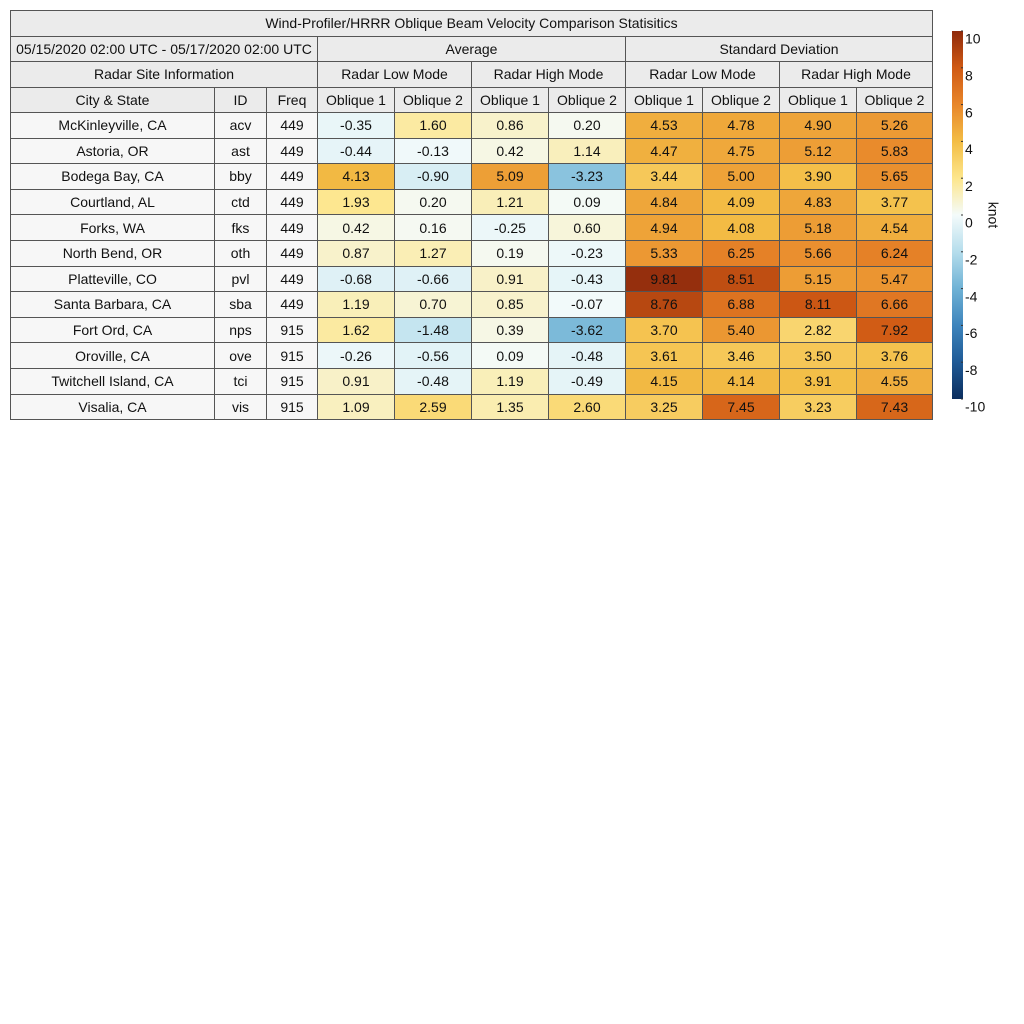 The image size is (1024, 1024). Describe the element at coordinates (894, 176) in the screenshot. I see `value-cell: 5.65` at that location.